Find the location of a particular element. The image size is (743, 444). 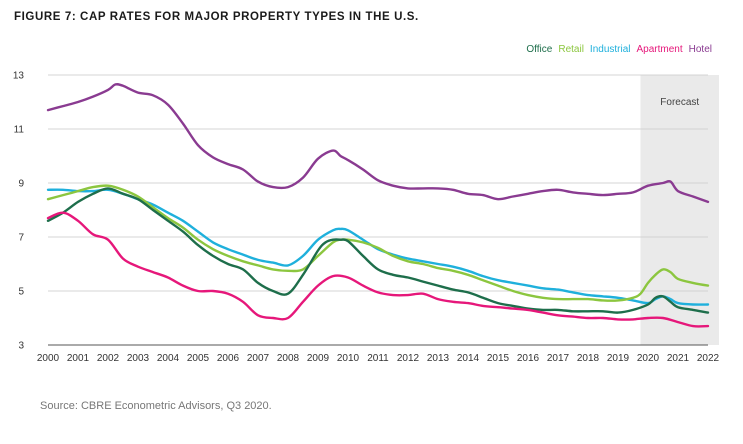

legend-item-industrial: Industrial is located at coordinates (610, 49).